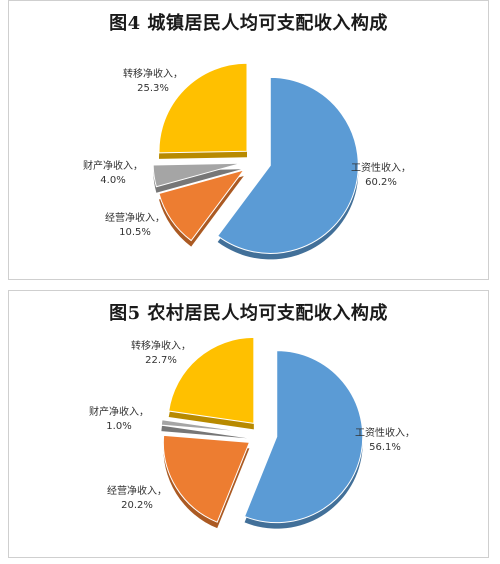 Image resolution: width=500 pixels, height=564 pixels. What do you see at coordinates (248, 313) in the screenshot?
I see `chart-title: 图5 农村居民人均可支配收入构成` at bounding box center [248, 313].